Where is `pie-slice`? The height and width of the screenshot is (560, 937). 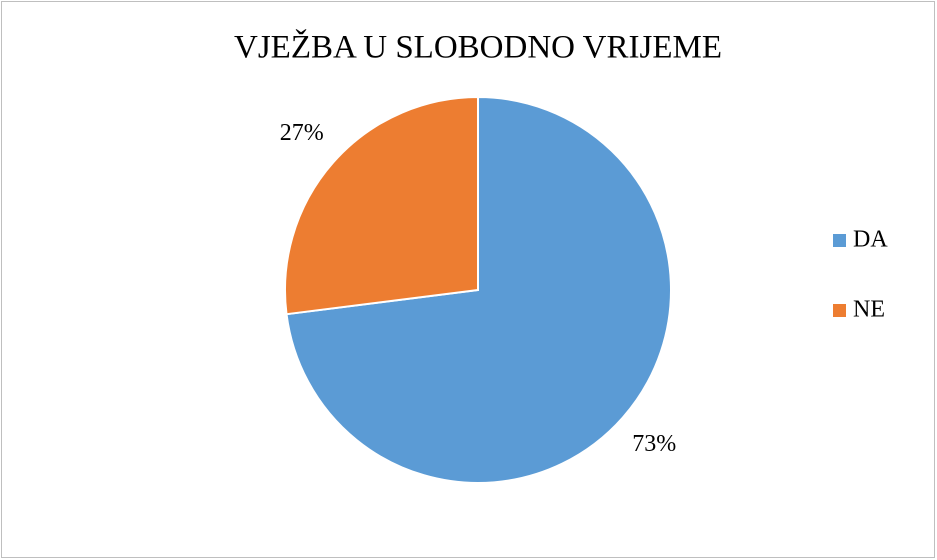
pie-slice is located at coordinates (381, 205).